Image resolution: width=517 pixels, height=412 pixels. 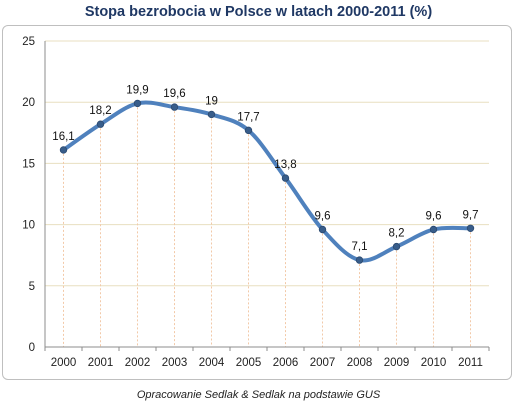 I want to click on x-tick-label: 2005, so click(x=249, y=363).